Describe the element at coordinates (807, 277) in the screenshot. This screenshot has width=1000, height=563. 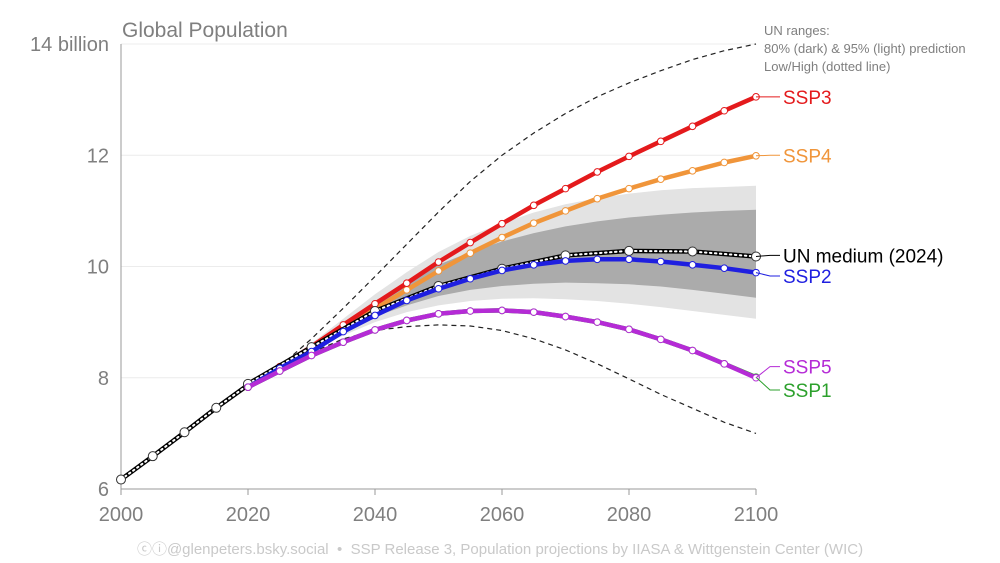
I see `label-ssp2: SSP2` at that location.